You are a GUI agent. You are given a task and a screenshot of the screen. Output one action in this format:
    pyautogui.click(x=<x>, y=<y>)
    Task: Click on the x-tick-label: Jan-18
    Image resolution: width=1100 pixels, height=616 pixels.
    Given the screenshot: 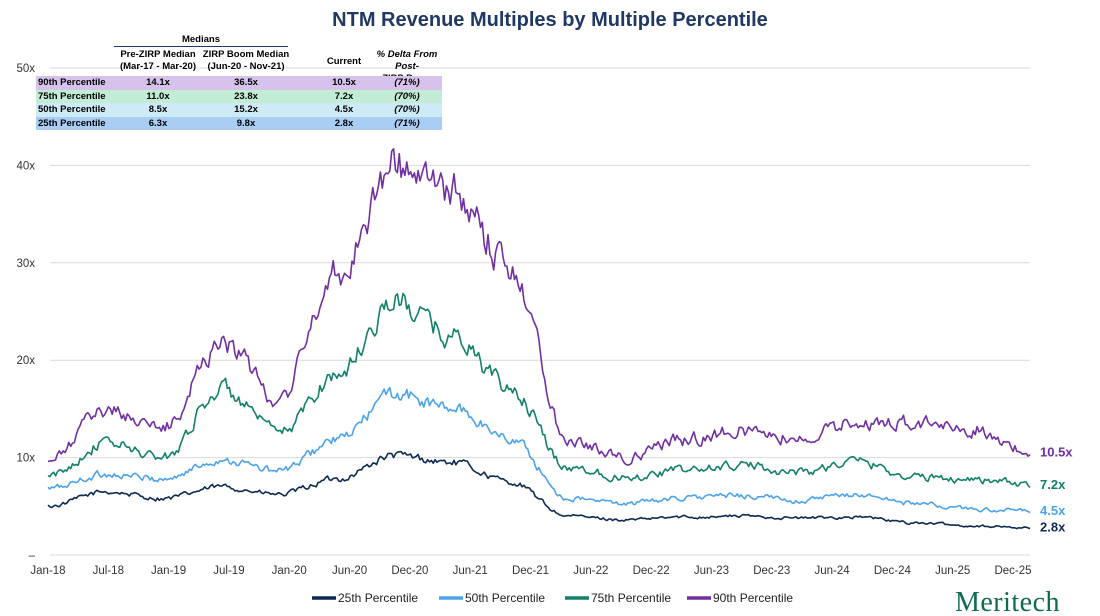 What is the action you would take?
    pyautogui.click(x=47, y=571)
    